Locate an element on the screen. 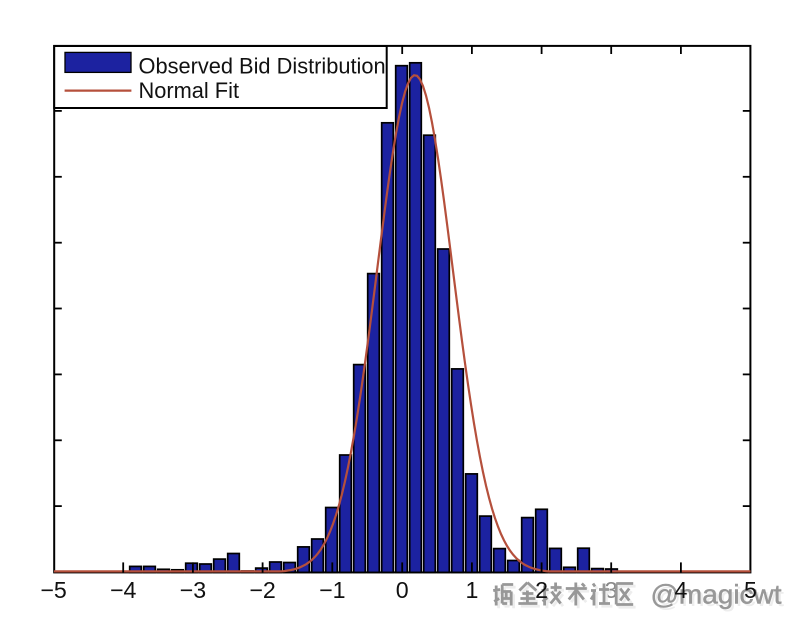  svg-text: −3 is located at coordinates (193, 590).